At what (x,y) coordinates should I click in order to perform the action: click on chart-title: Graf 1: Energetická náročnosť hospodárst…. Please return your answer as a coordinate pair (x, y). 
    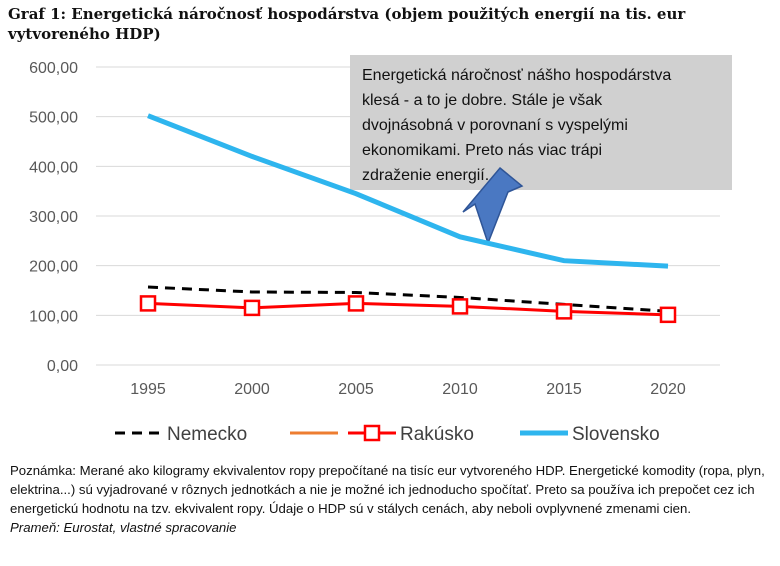
    Looking at the image, I should click on (347, 24).